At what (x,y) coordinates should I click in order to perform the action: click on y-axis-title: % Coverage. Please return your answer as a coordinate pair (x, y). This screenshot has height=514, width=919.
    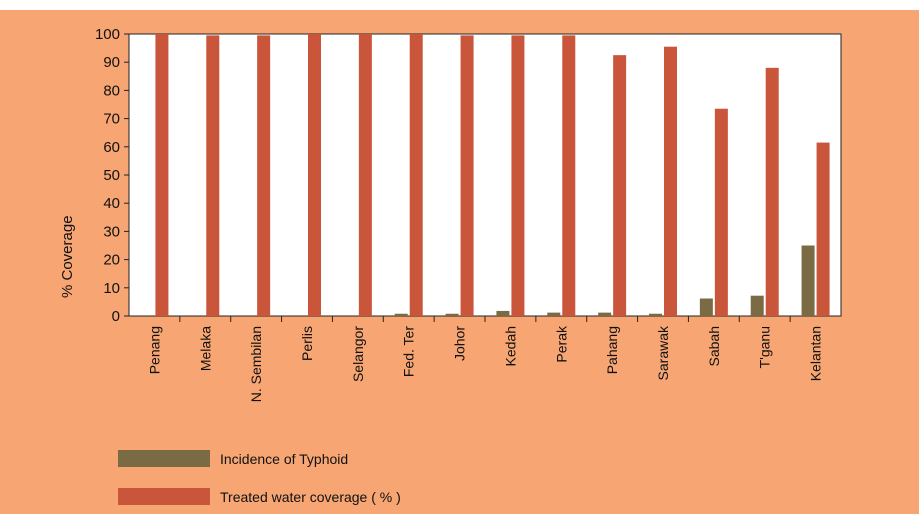
    Looking at the image, I should click on (67, 256).